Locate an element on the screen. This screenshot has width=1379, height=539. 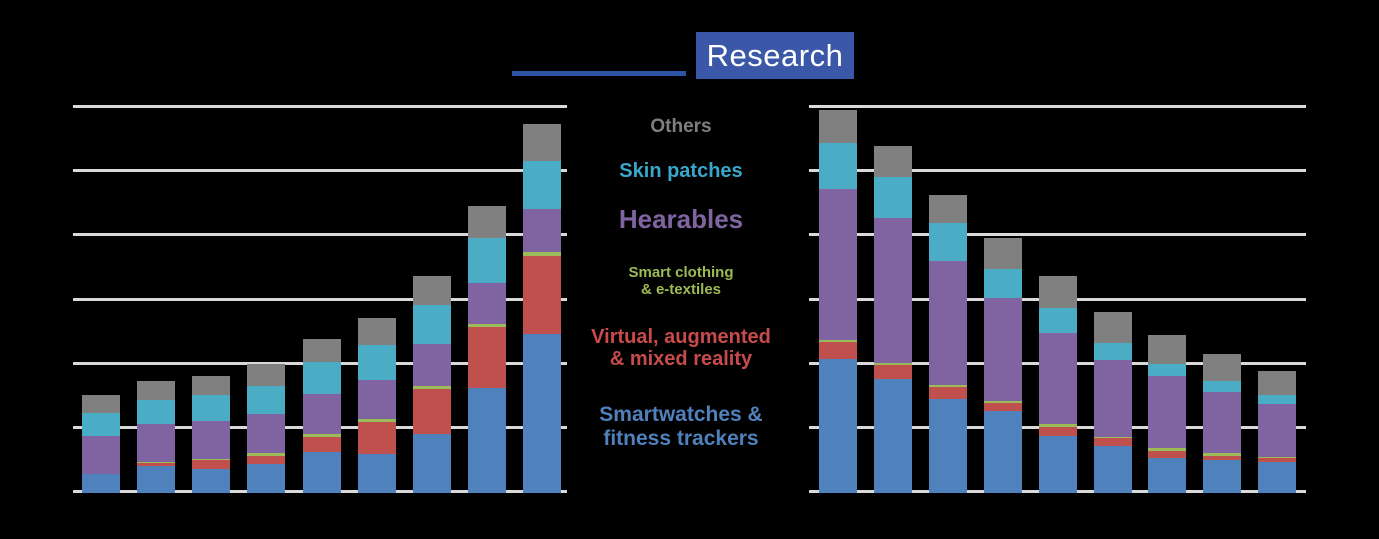
research-label: Research is located at coordinates (775, 55).